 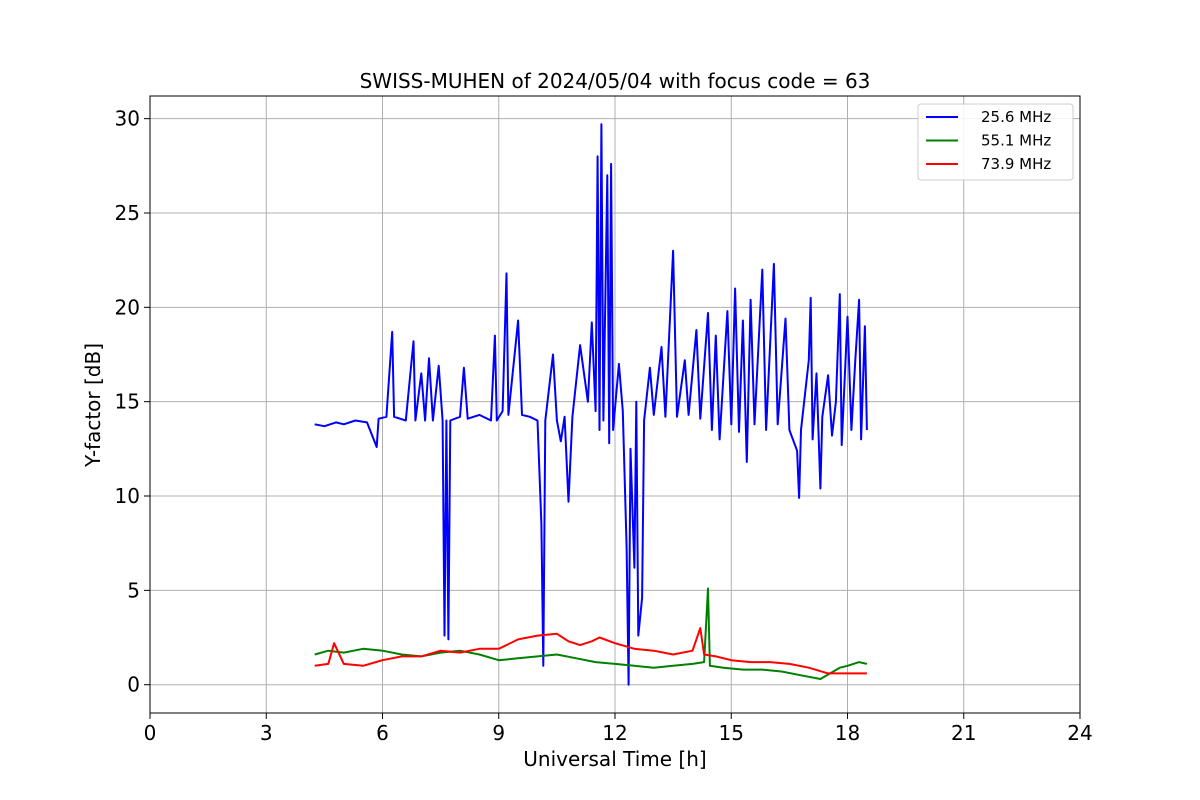 What do you see at coordinates (963, 733) in the screenshot?
I see `x-tick-label: 21` at bounding box center [963, 733].